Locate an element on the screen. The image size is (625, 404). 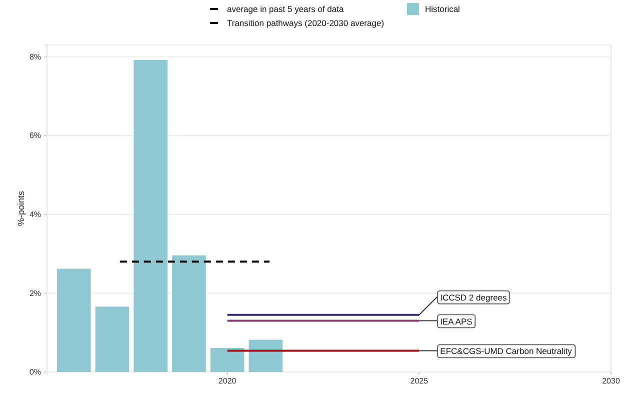
y-tick-label: 0% is located at coordinates (35, 372).